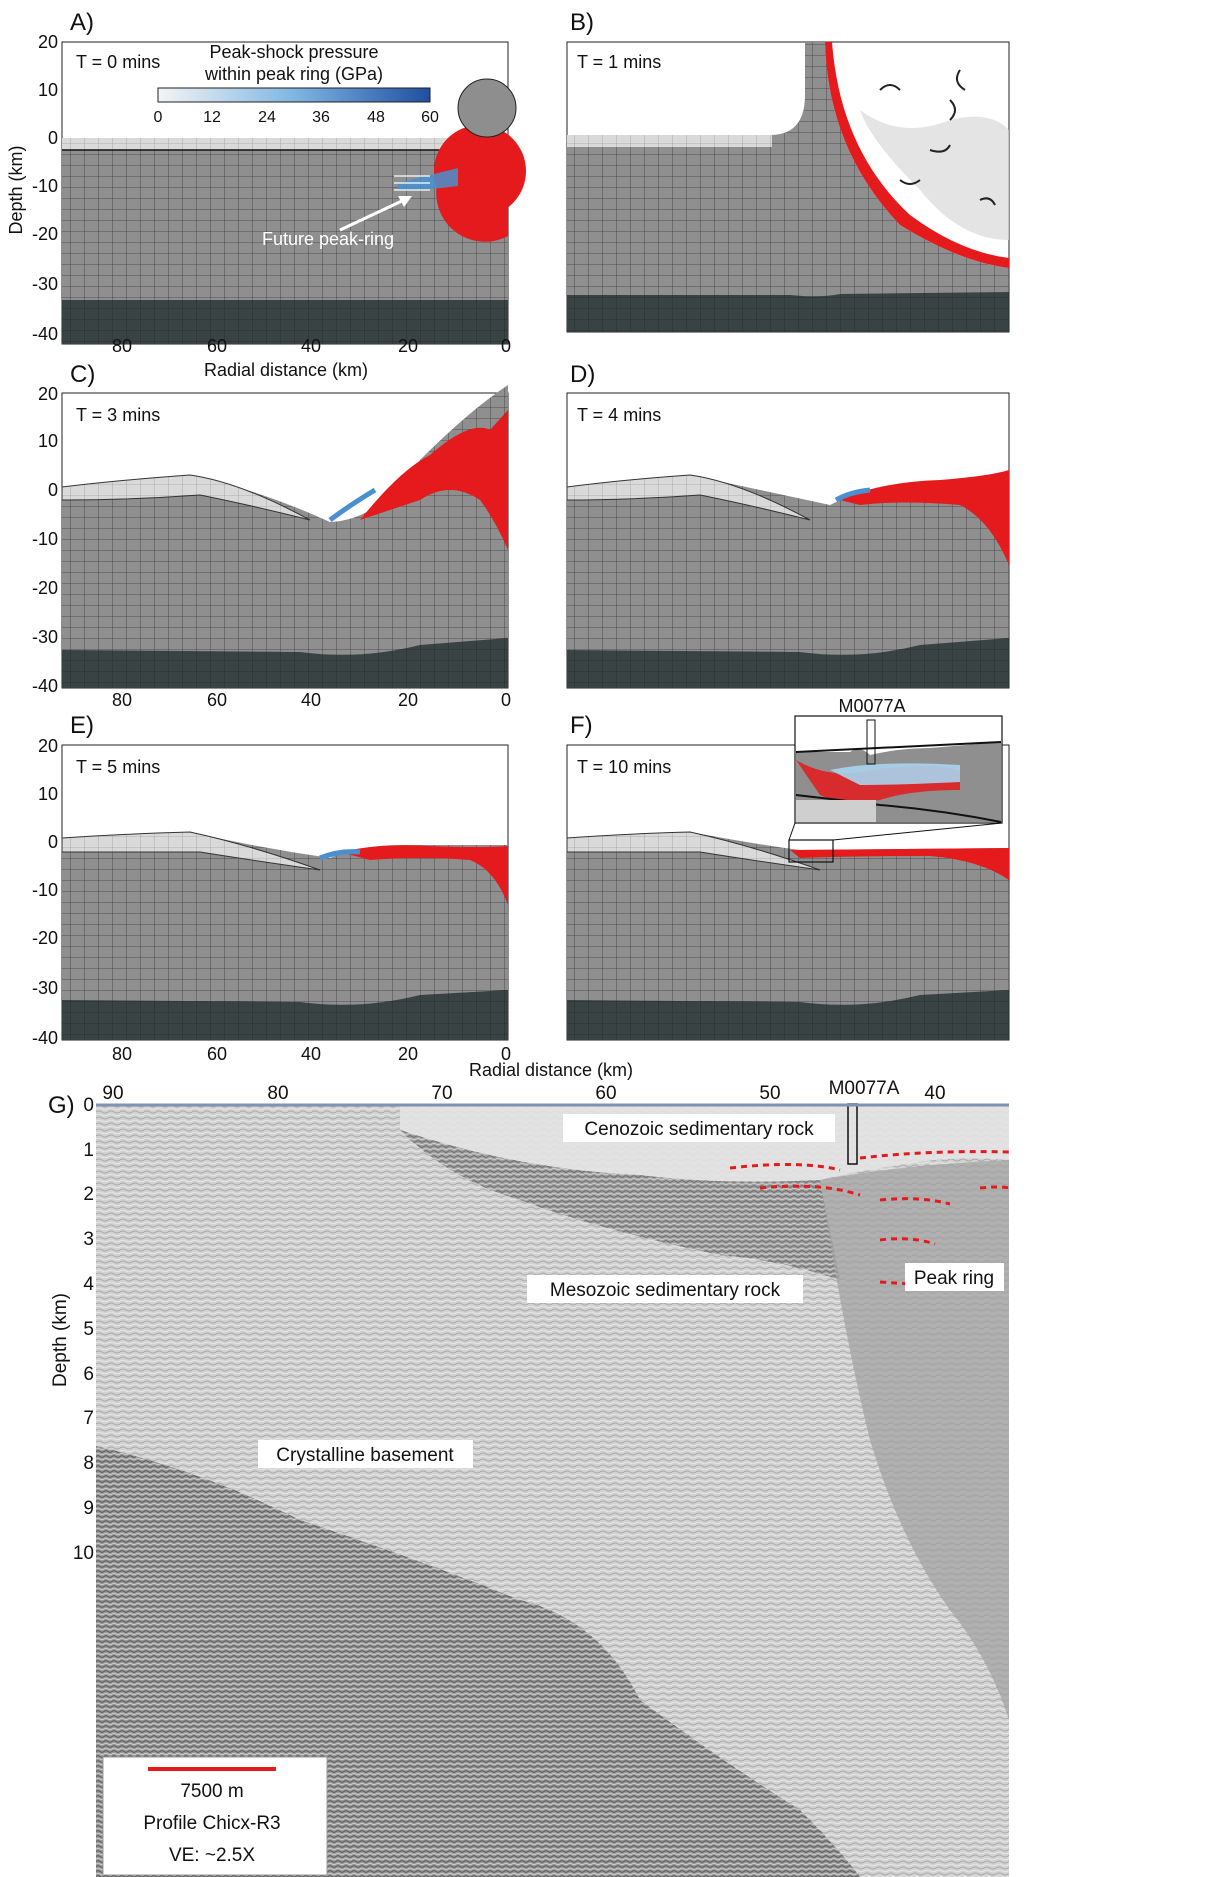 The height and width of the screenshot is (1877, 1209). Describe the element at coordinates (212, 1855) in the screenshot. I see `vertical-exaggeration: VE: ~2.5X` at that location.